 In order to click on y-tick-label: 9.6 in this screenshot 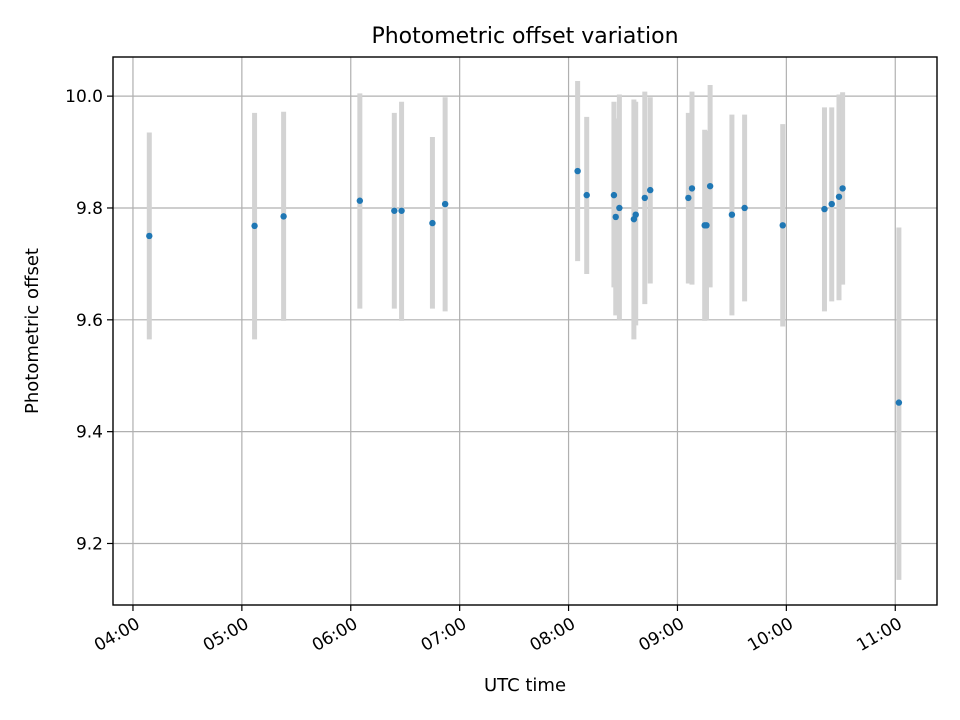, I will do `click(89, 321)`.